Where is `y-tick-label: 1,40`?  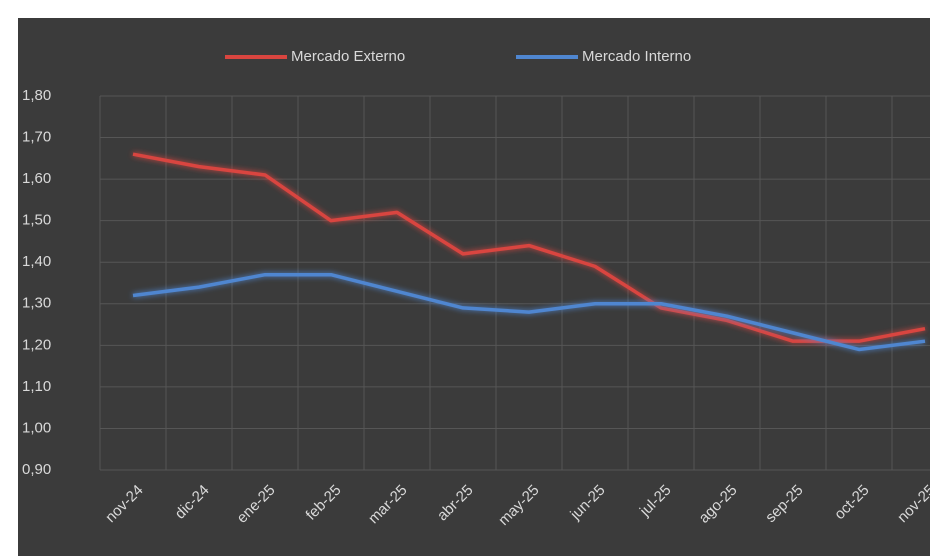 y-tick-label: 1,40 is located at coordinates (36, 261).